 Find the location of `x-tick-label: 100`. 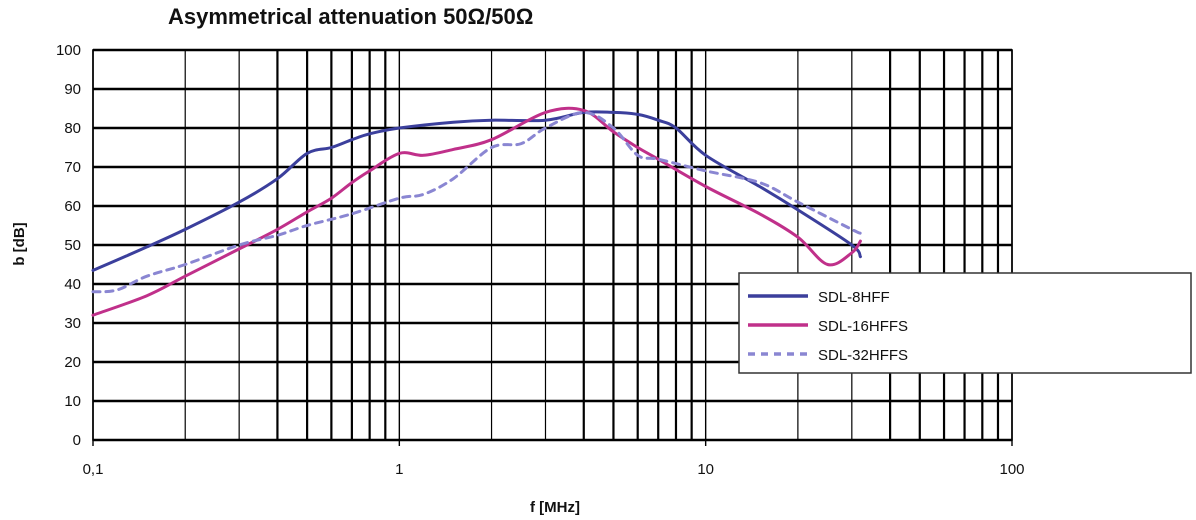

x-tick-label: 100 is located at coordinates (1011, 469).